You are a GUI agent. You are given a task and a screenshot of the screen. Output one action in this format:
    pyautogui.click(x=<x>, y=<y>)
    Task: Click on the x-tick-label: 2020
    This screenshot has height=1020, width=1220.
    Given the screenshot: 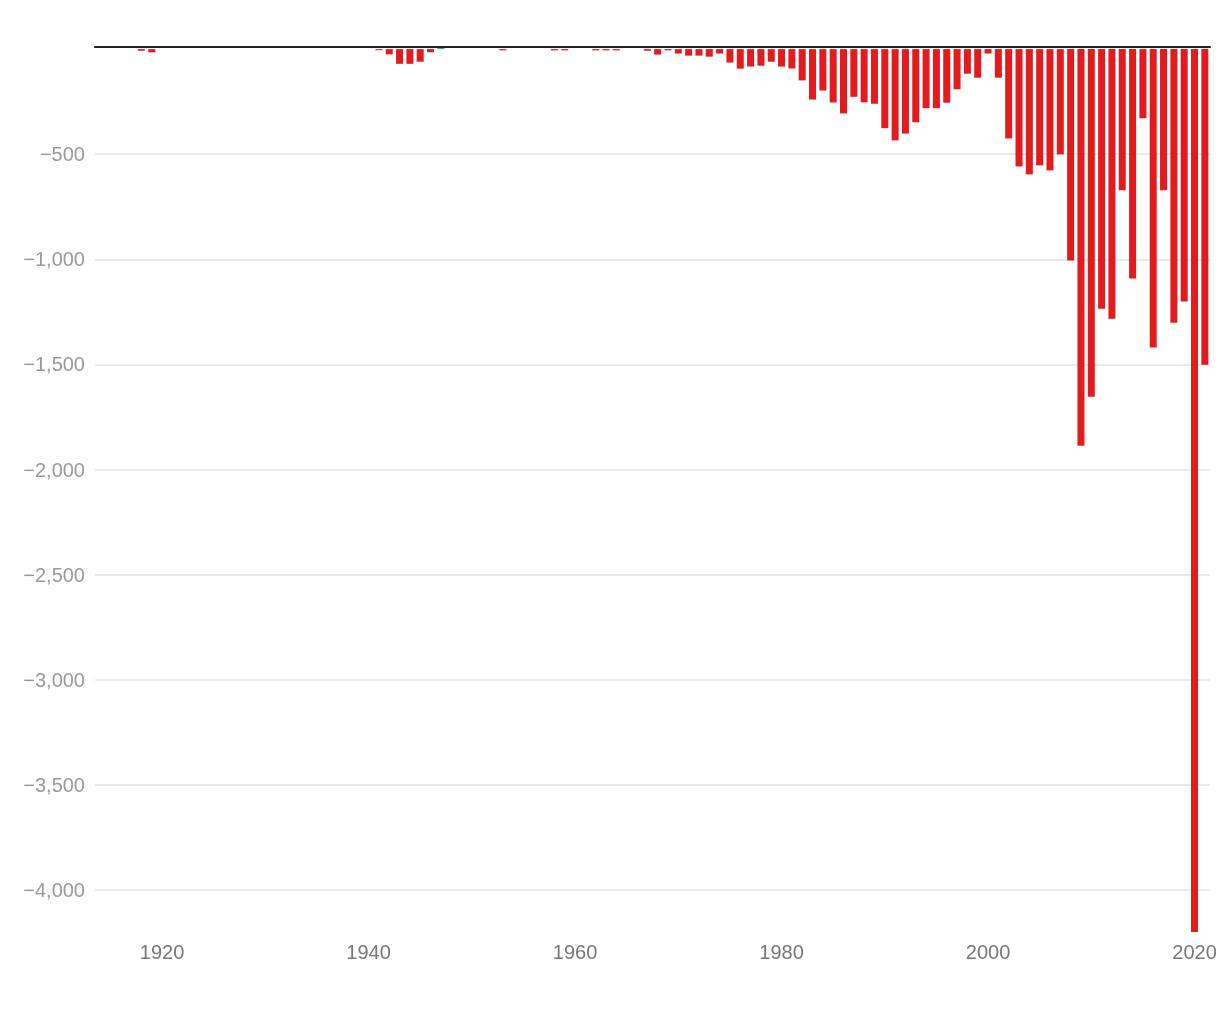 What is the action you would take?
    pyautogui.click(x=1194, y=952)
    